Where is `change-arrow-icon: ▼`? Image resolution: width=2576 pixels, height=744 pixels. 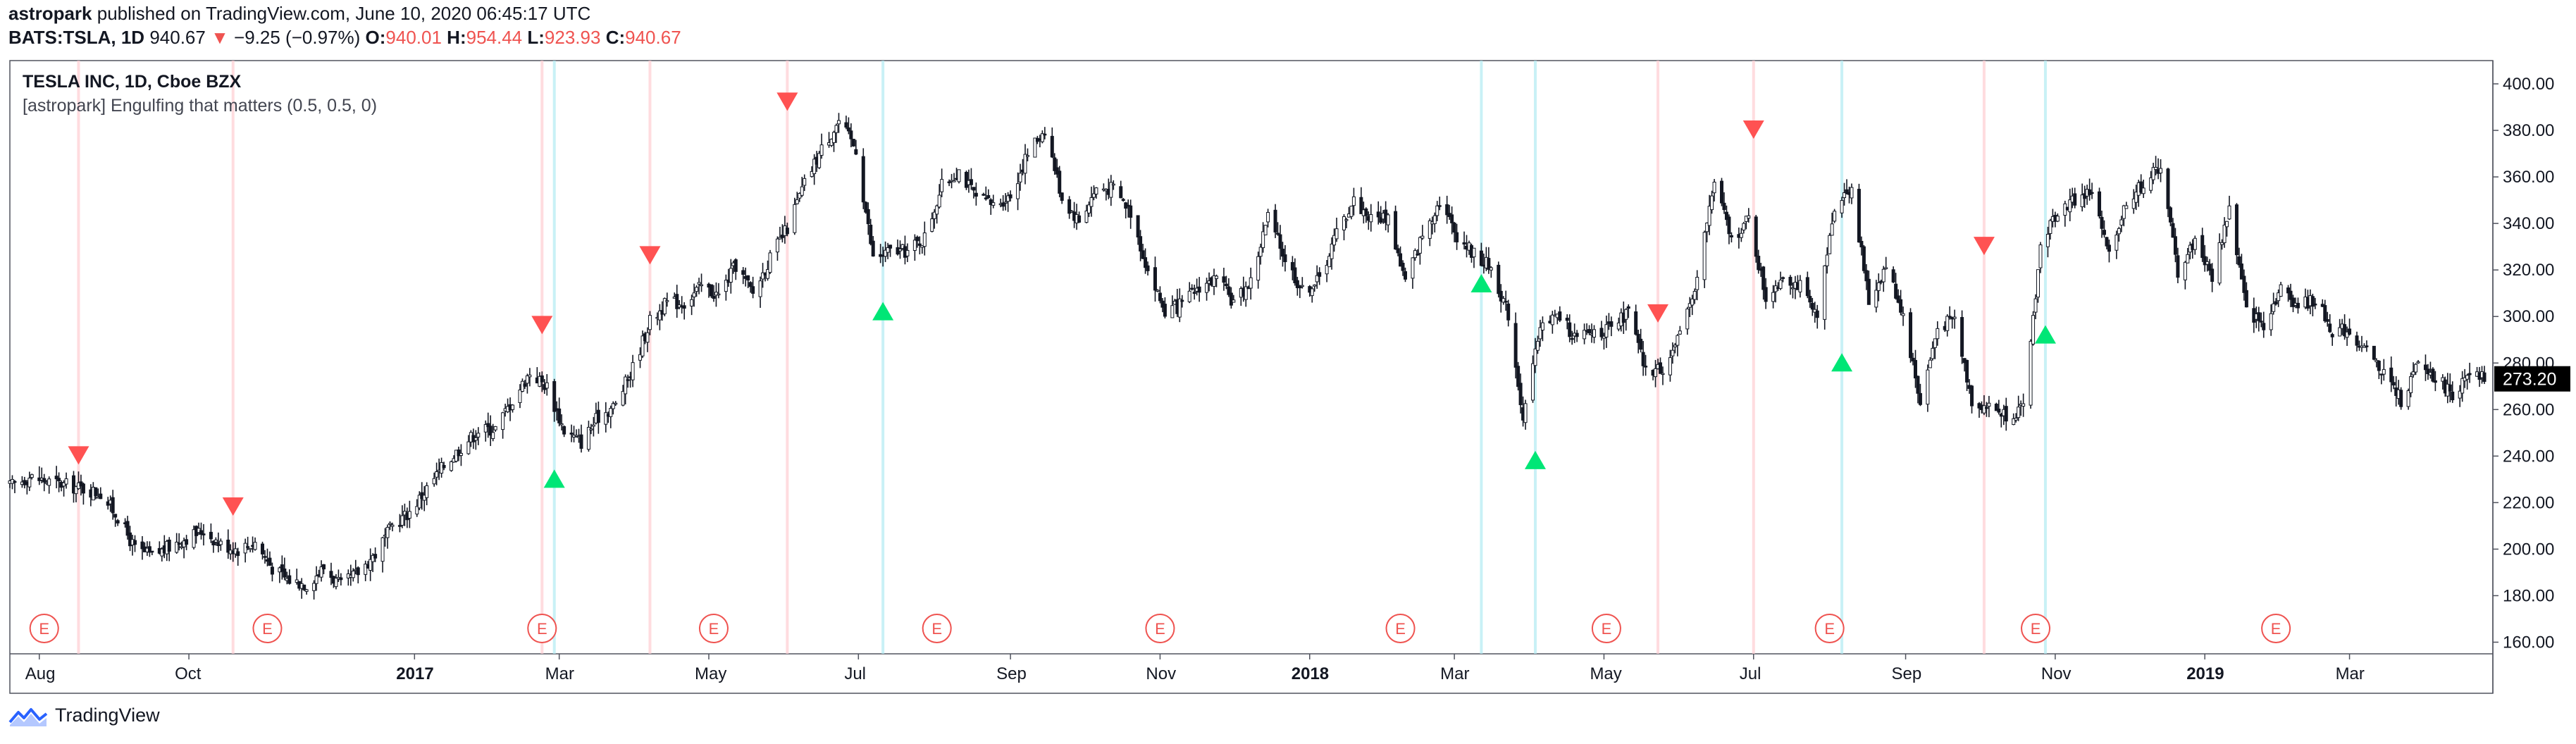
change-arrow-icon: ▼ is located at coordinates (220, 37).